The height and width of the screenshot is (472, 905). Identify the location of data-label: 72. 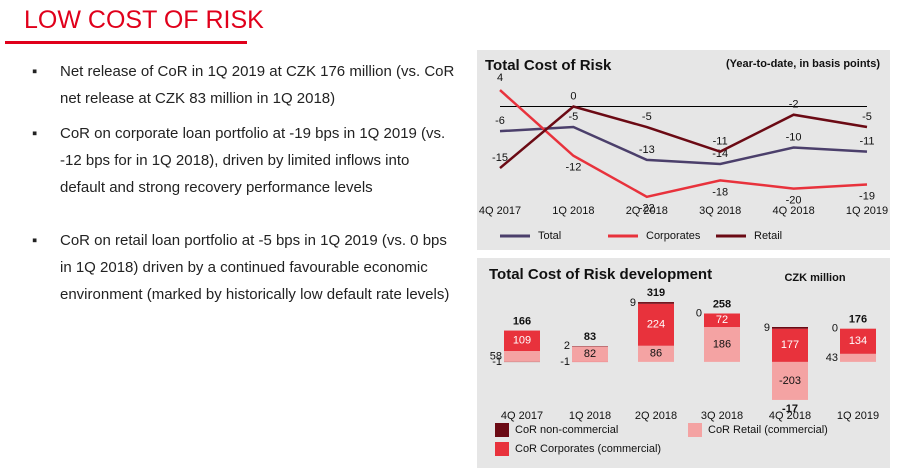
(722, 320).